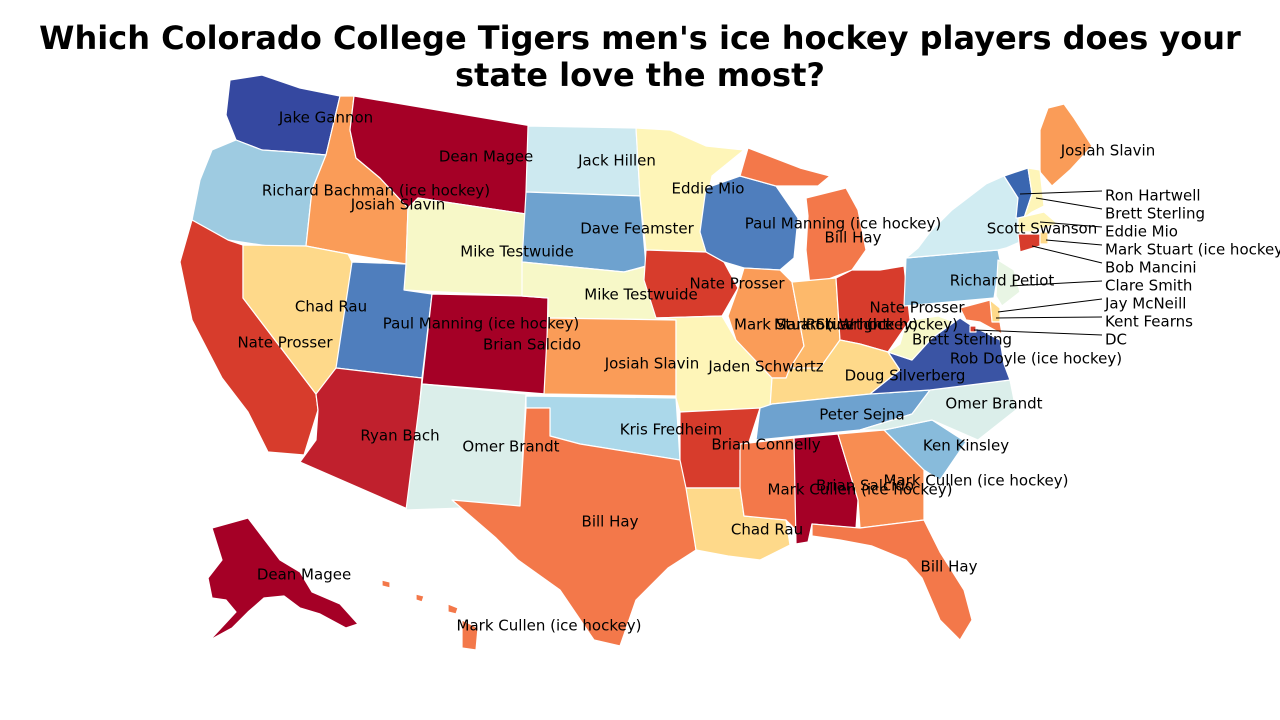 This screenshot has height=720, width=1280. What do you see at coordinates (304, 575) in the screenshot?
I see `state-label-ak: Dean Magee` at bounding box center [304, 575].